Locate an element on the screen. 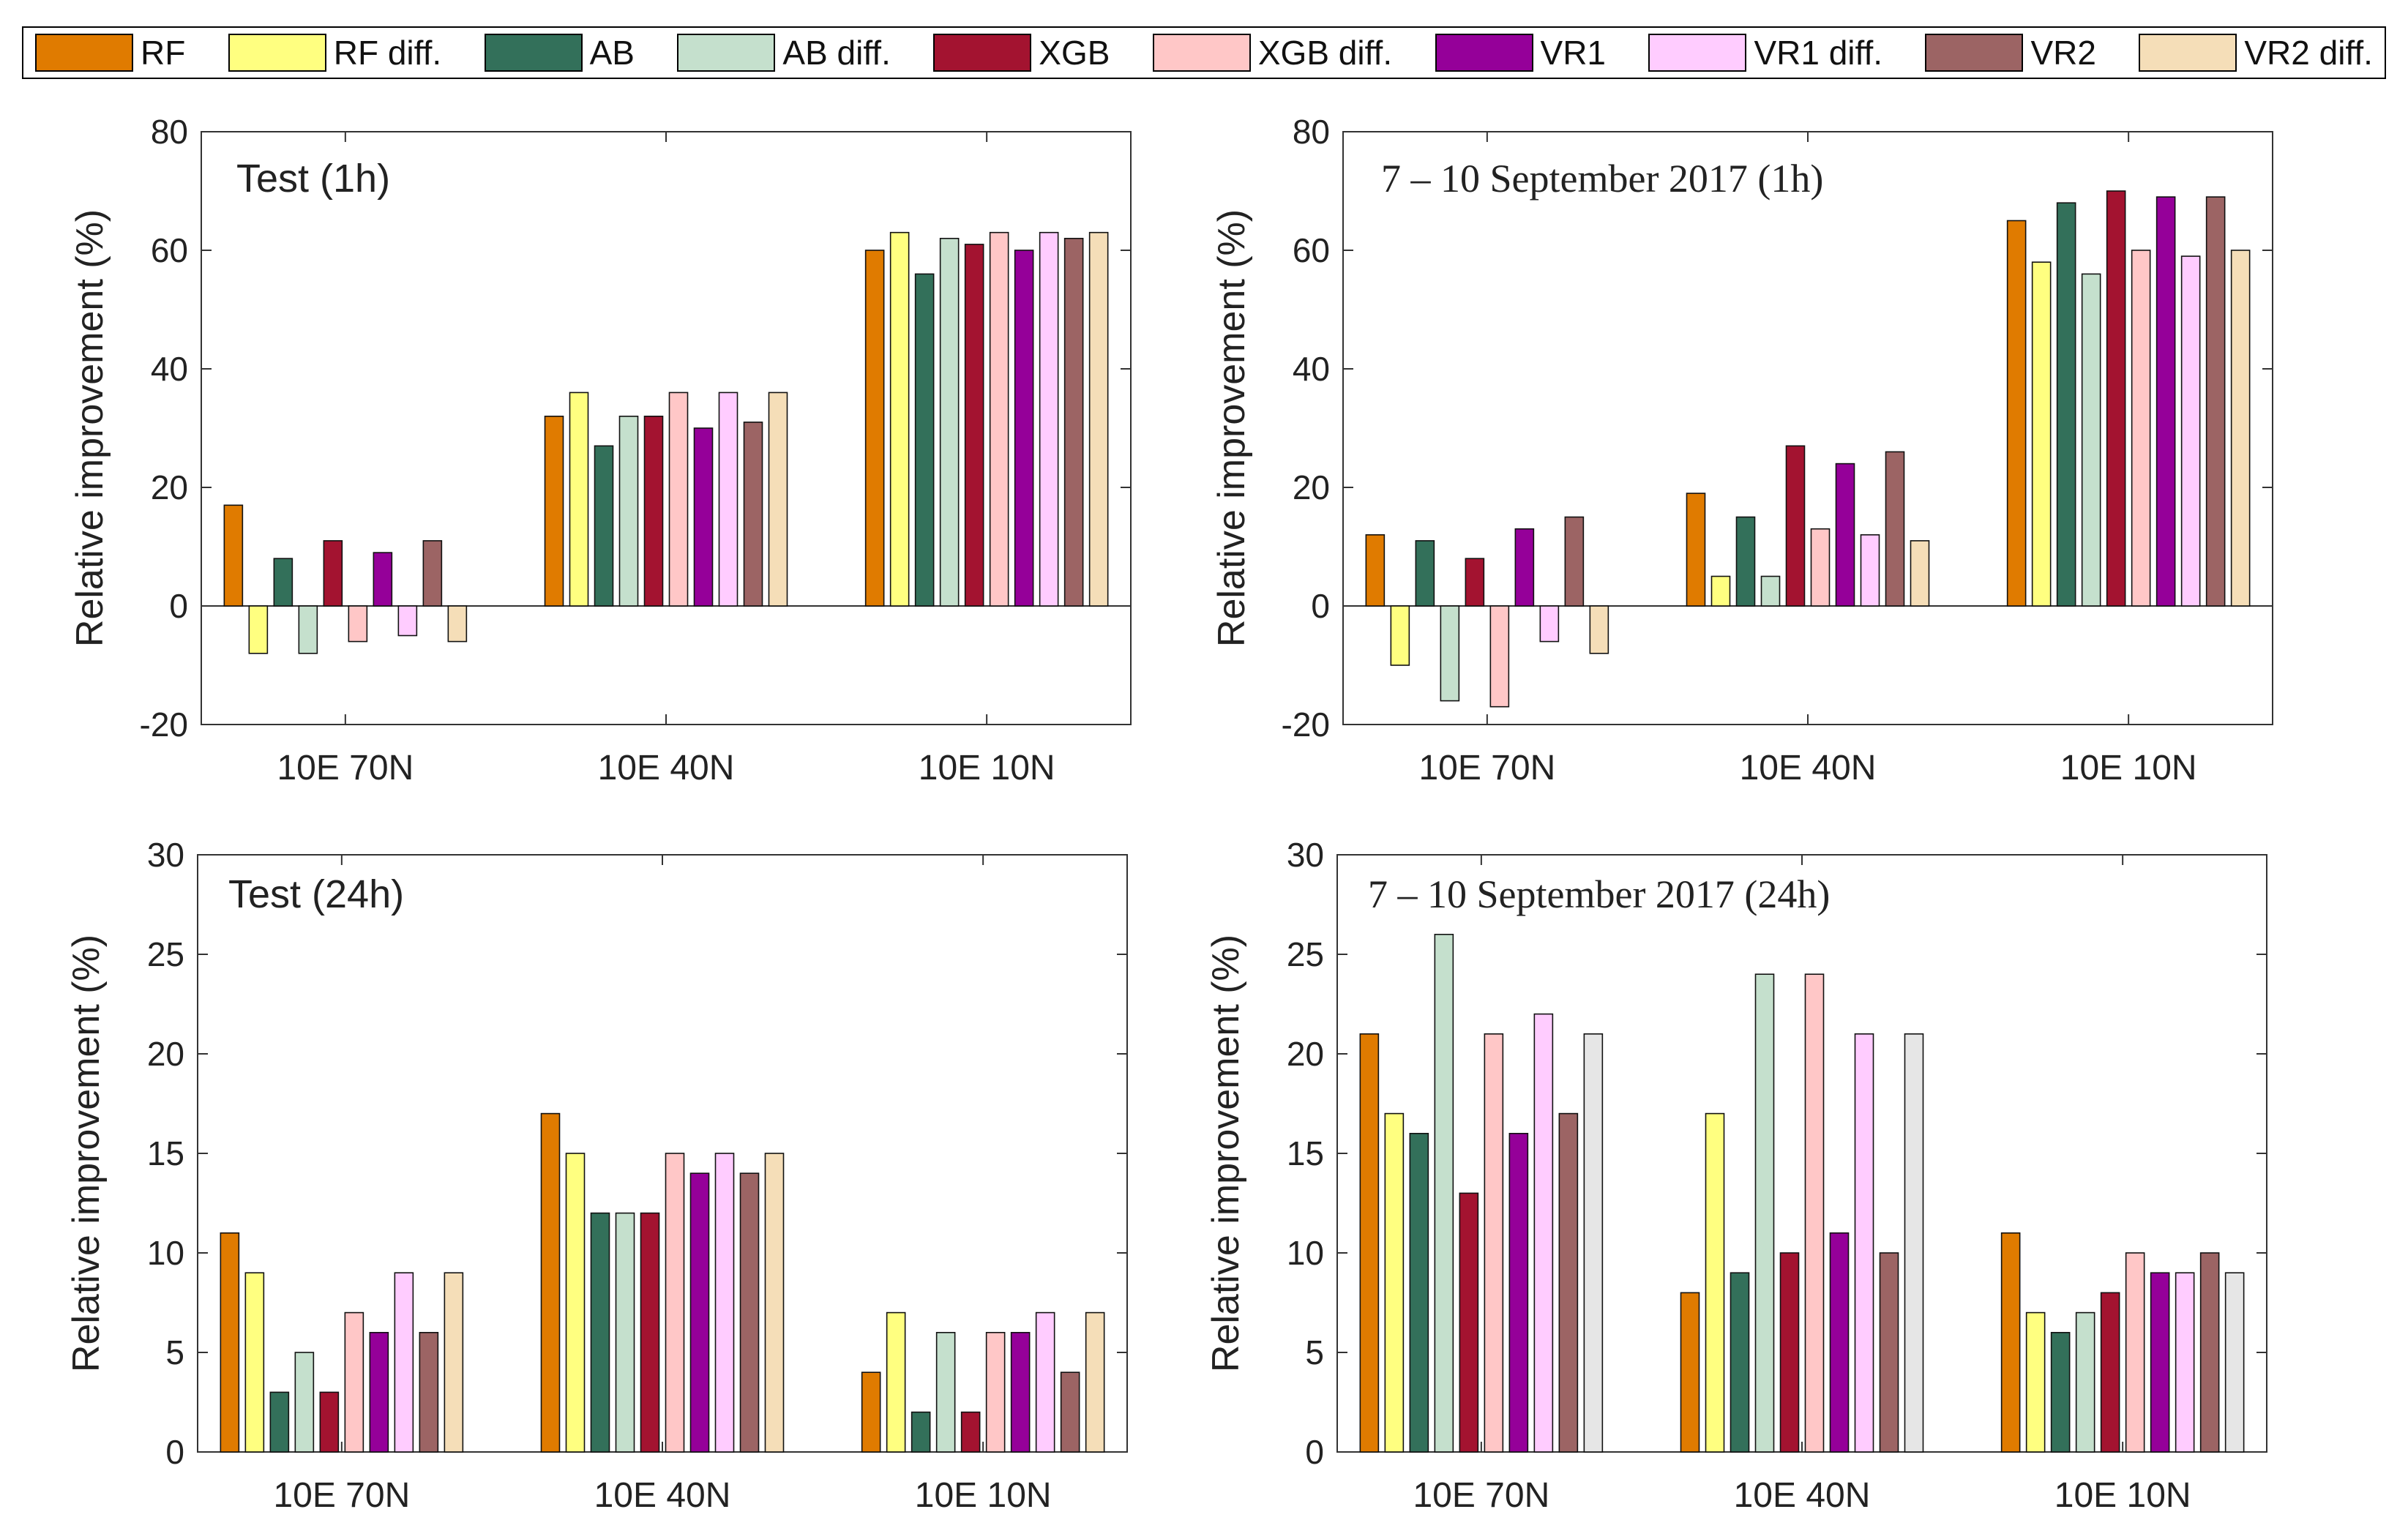  legend-label: RF is located at coordinates (163, 53).